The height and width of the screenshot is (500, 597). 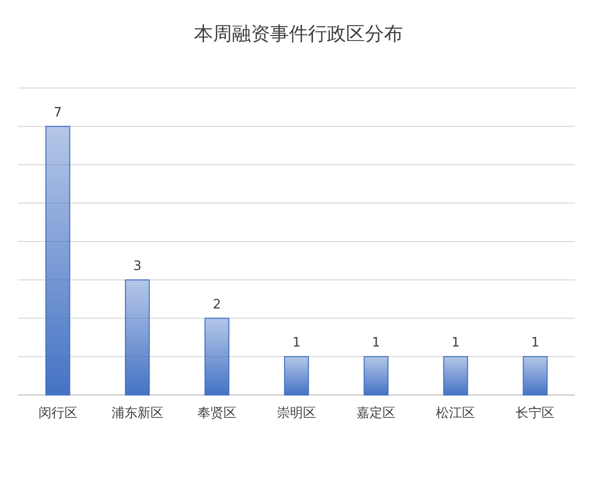 I want to click on x-tick-label: 浦东新区, so click(x=137, y=413).